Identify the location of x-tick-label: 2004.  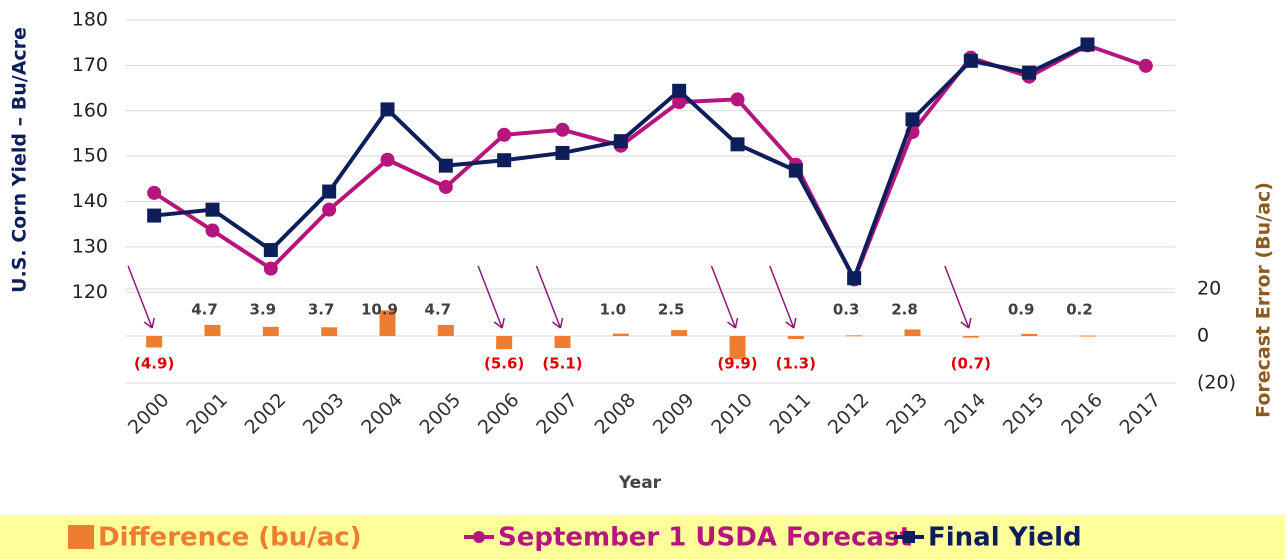
(382, 414).